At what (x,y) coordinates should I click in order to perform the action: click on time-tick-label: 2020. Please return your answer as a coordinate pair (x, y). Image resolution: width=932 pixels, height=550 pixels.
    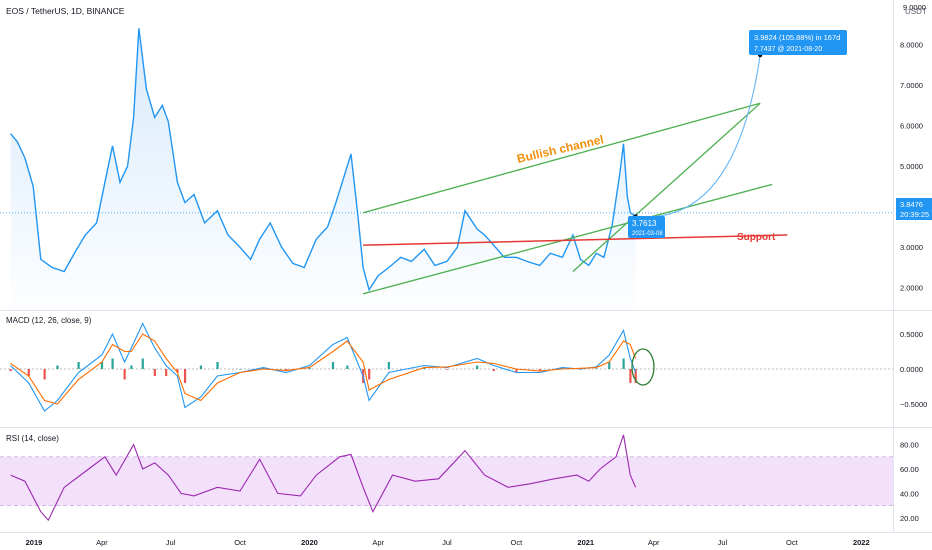
    Looking at the image, I should click on (309, 542).